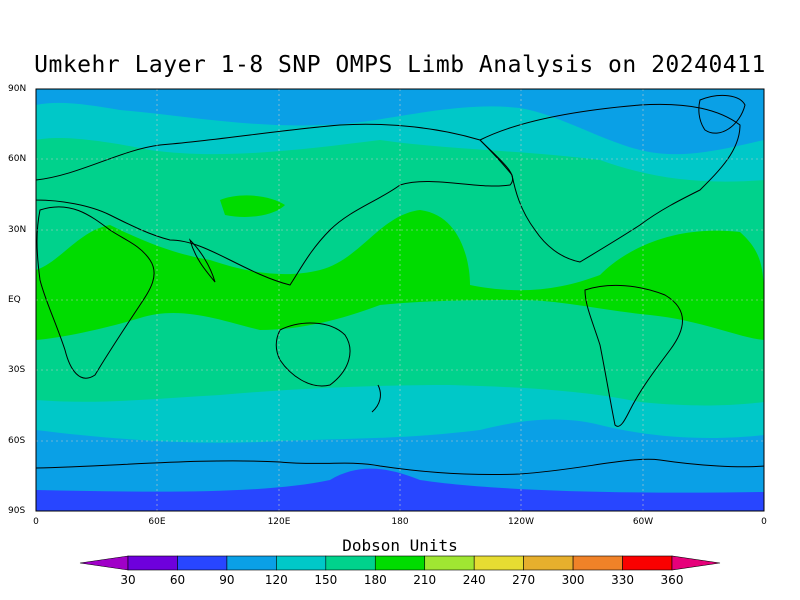  I want to click on colorbar-tick-label: 360, so click(672, 580).